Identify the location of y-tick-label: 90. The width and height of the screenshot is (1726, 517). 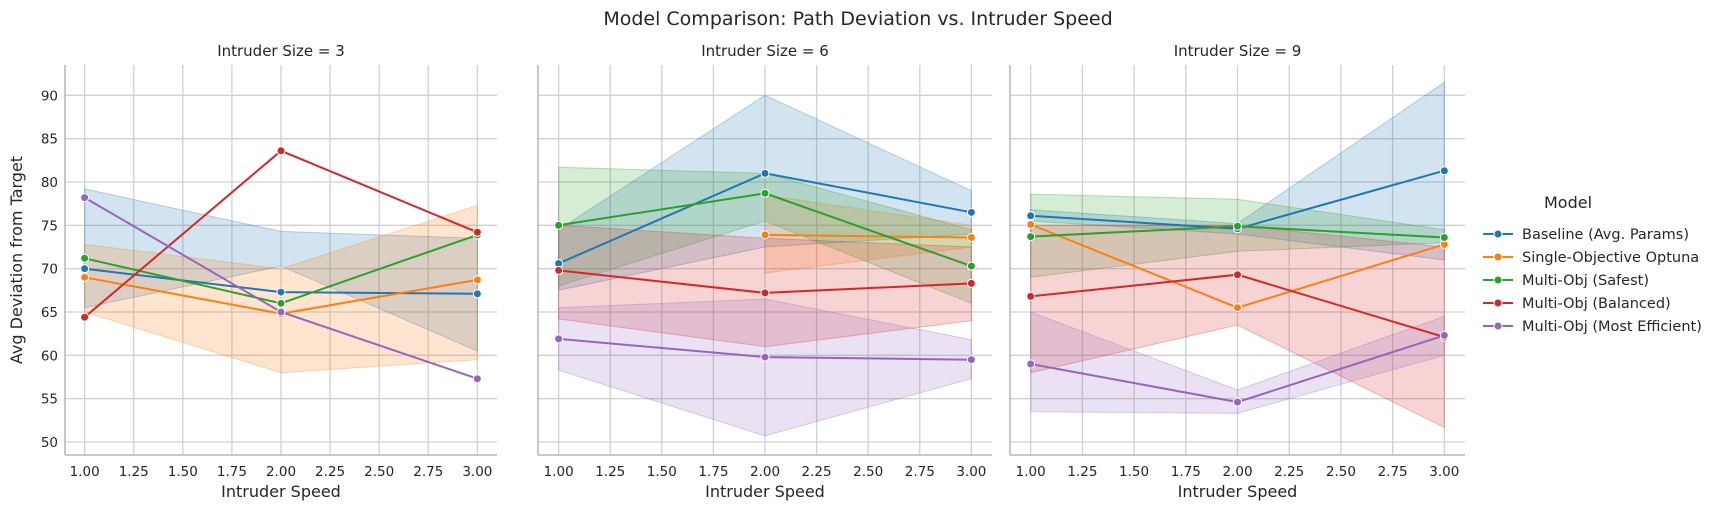
(49, 96).